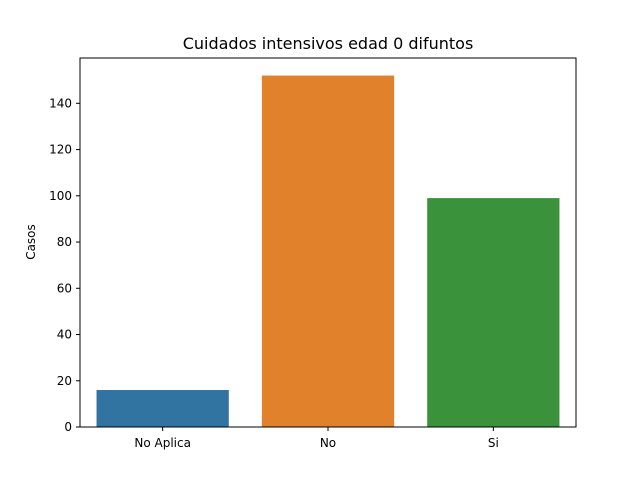 This screenshot has height=480, width=640. Describe the element at coordinates (31, 242) in the screenshot. I see `y-axis-label: Casos` at that location.